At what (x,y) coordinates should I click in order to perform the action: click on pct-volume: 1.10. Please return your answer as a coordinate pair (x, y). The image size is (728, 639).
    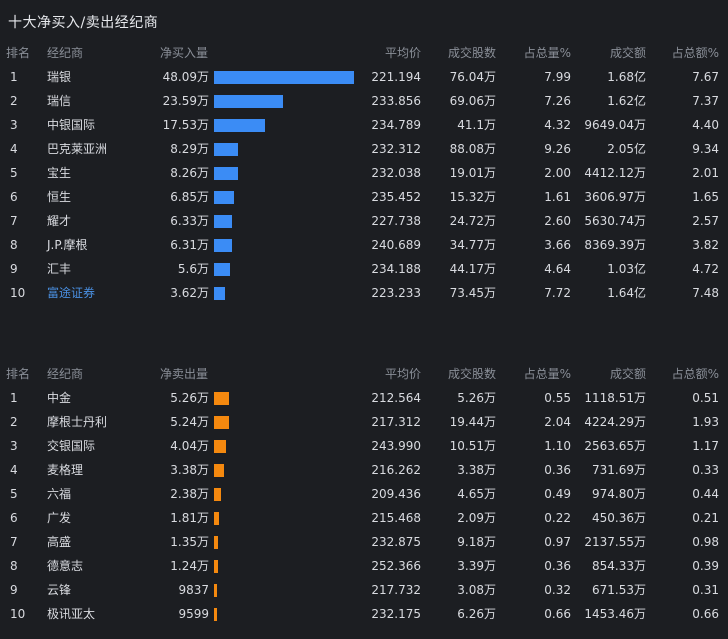
    Looking at the image, I should click on (557, 446).